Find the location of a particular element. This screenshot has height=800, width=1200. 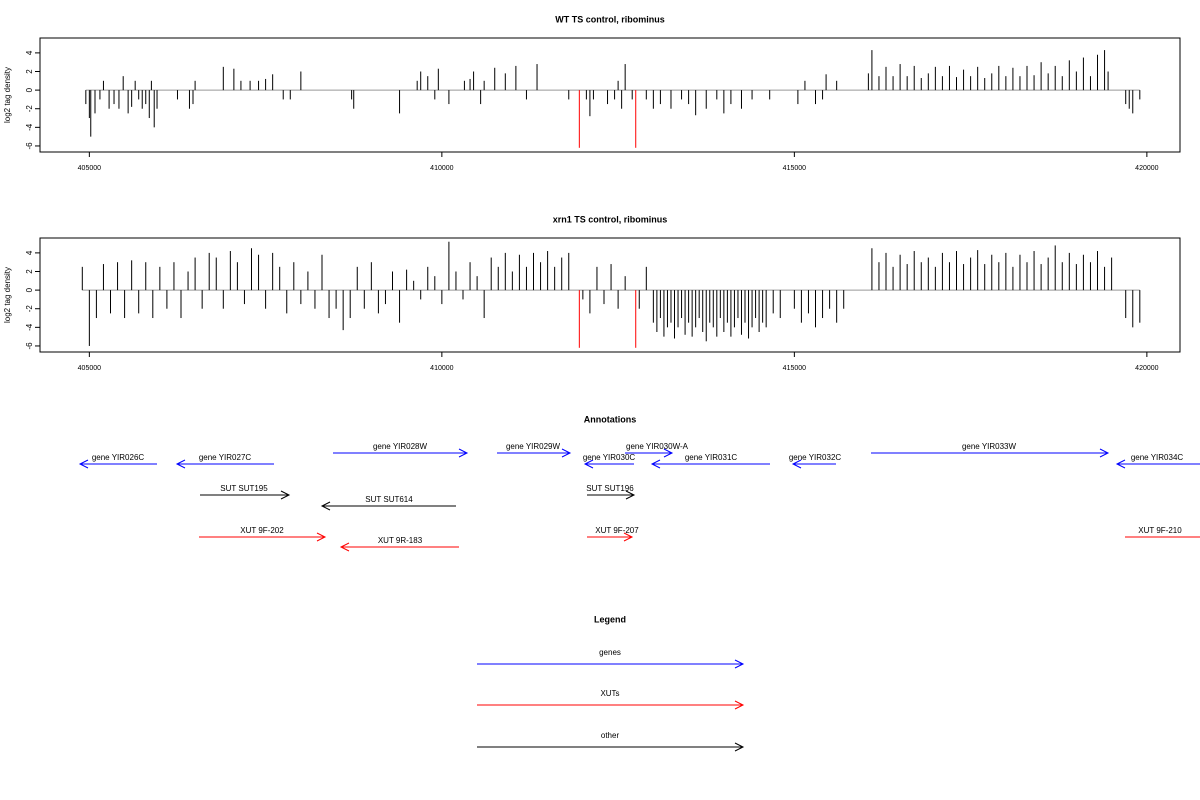

chart-title: xrn1 TS control, ribominus is located at coordinates (610, 219).